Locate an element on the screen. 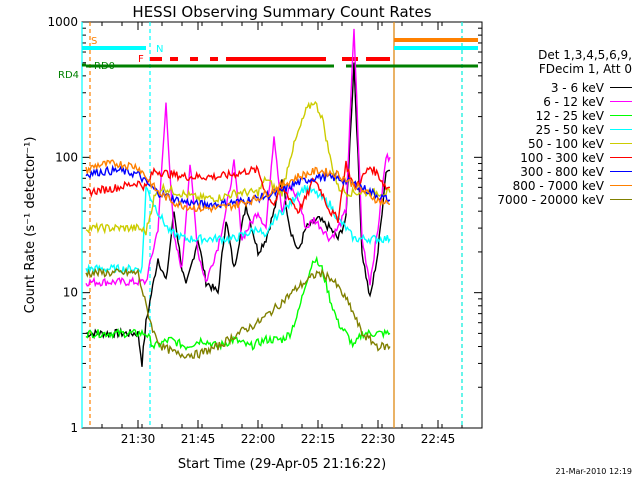  y-tick-label: 1 is located at coordinates (74, 428).